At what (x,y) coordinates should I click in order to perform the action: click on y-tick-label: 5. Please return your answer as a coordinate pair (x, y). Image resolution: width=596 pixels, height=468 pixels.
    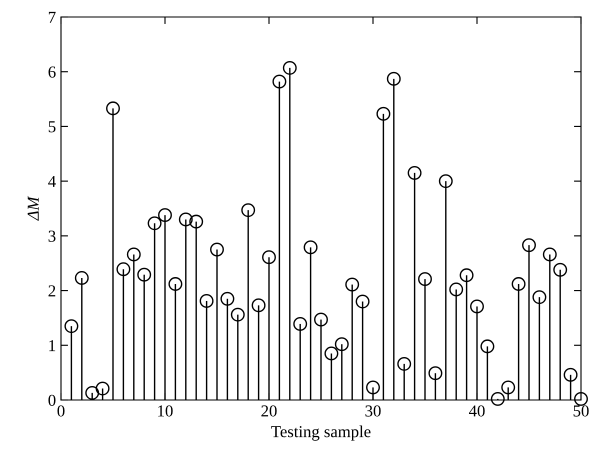
    Looking at the image, I should click on (52, 126).